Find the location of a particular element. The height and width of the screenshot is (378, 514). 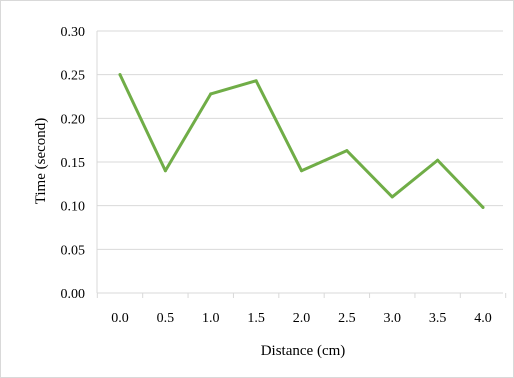

y-tick-label: 0.05 is located at coordinates (73, 250).